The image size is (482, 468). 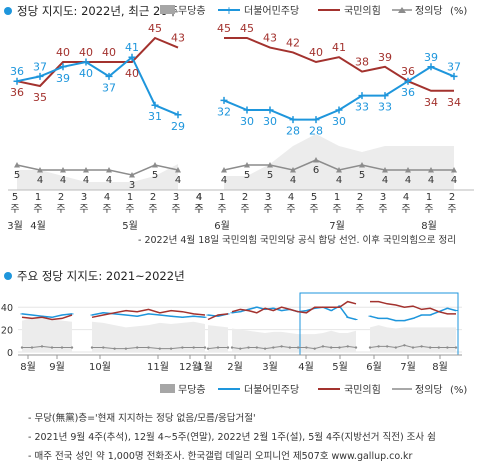 I want to click on minju-data-label: 37, so click(x=40, y=66).